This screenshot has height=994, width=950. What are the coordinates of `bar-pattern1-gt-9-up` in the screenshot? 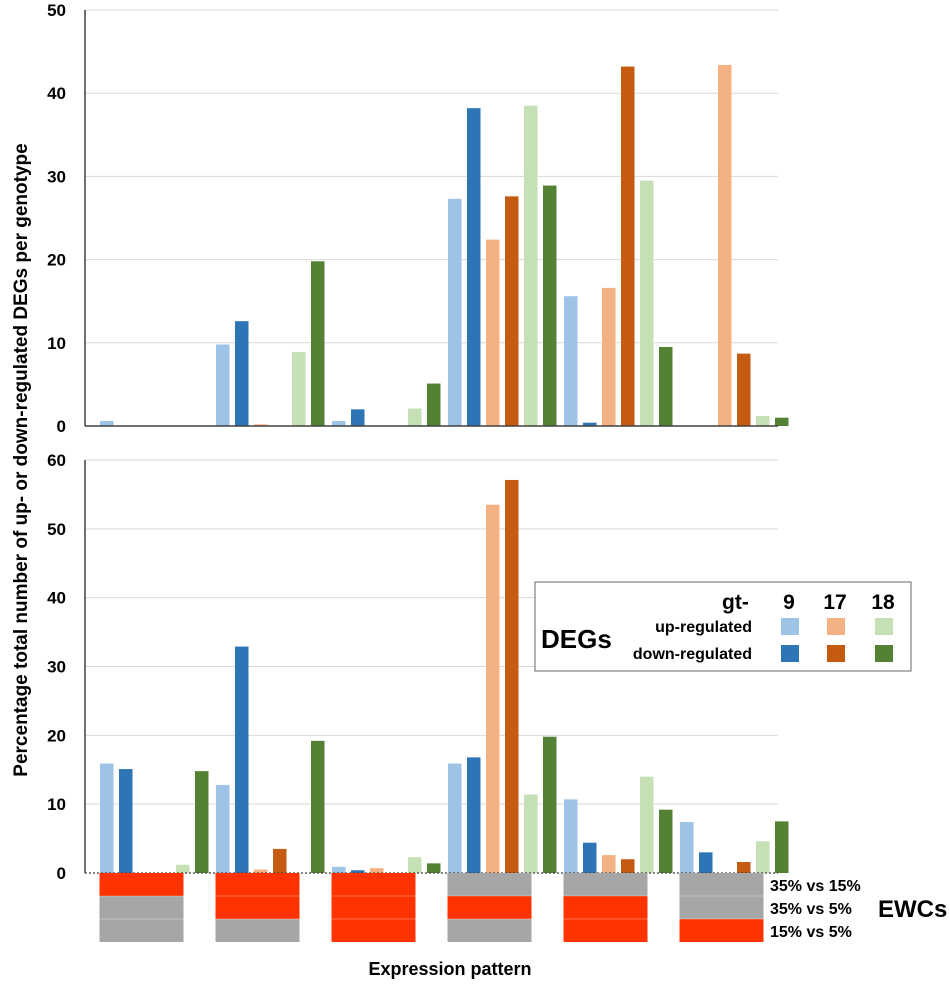 It's located at (107, 818).